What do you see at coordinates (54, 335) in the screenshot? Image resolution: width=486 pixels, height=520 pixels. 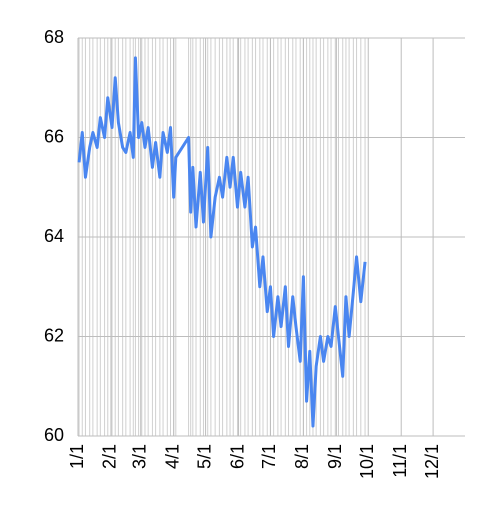 I see `y-tick-label: 62` at bounding box center [54, 335].